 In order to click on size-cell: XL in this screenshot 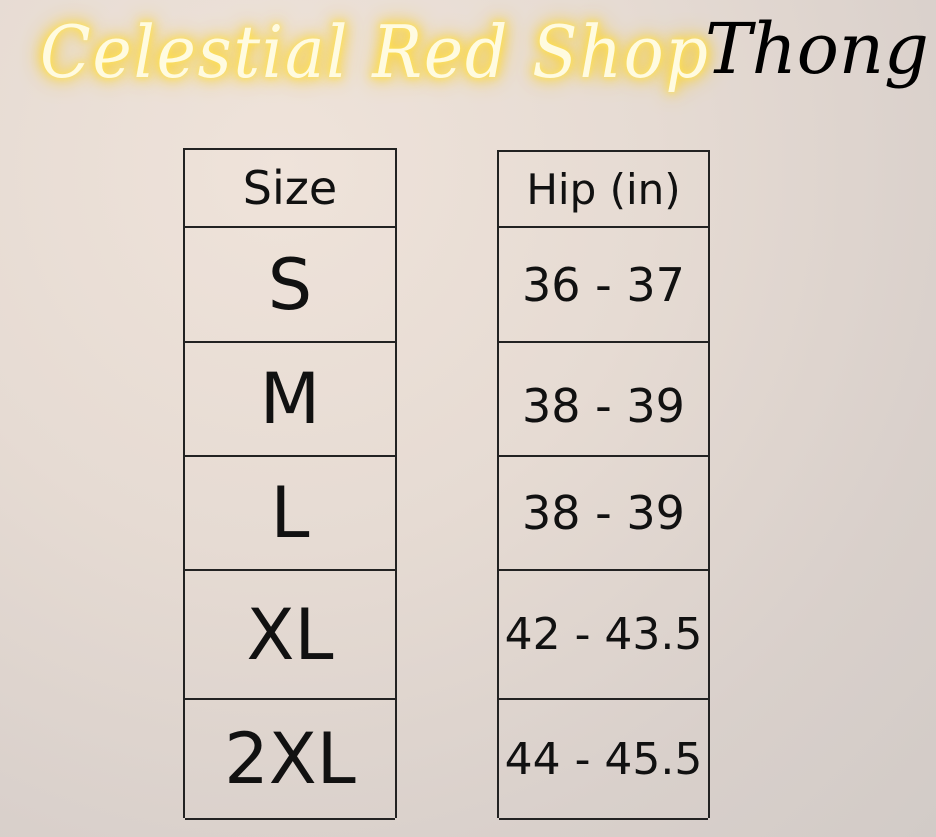, I will do `click(290, 633)`.